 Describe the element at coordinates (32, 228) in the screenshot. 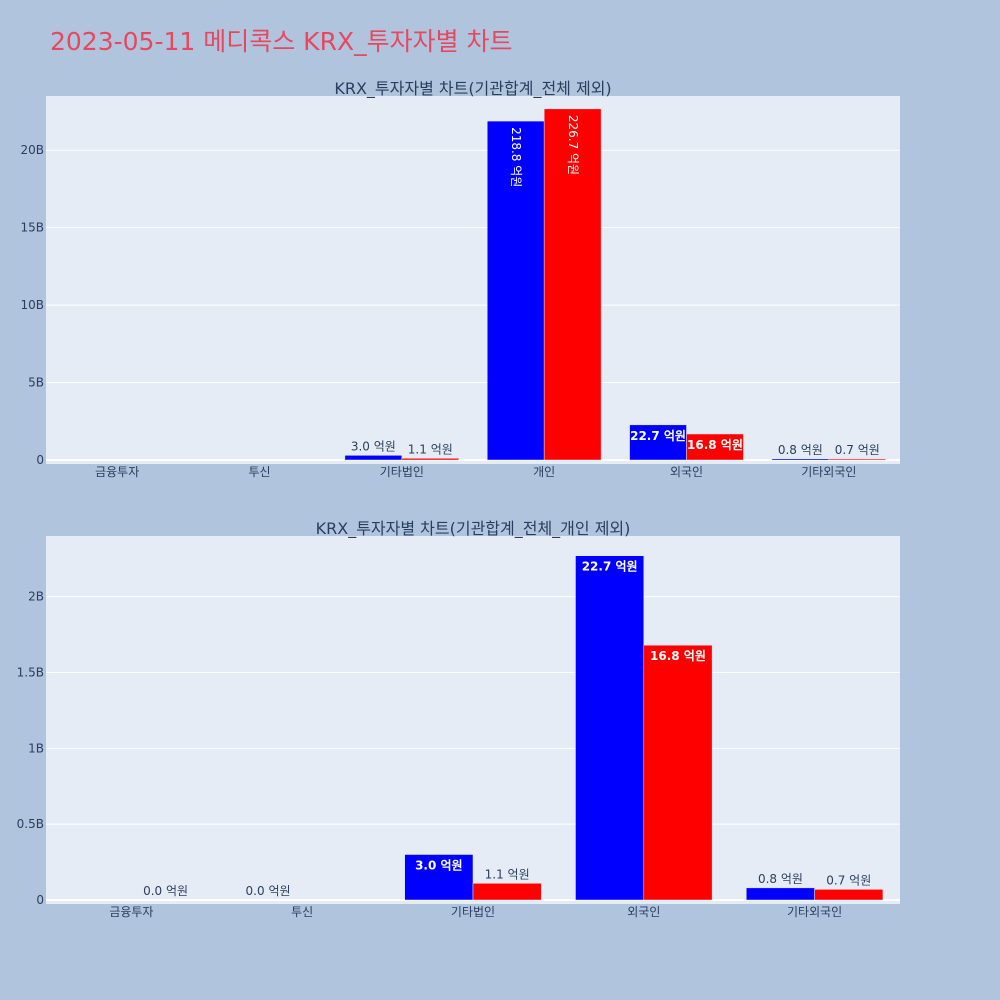

I see `y-tick-label: 15B` at that location.